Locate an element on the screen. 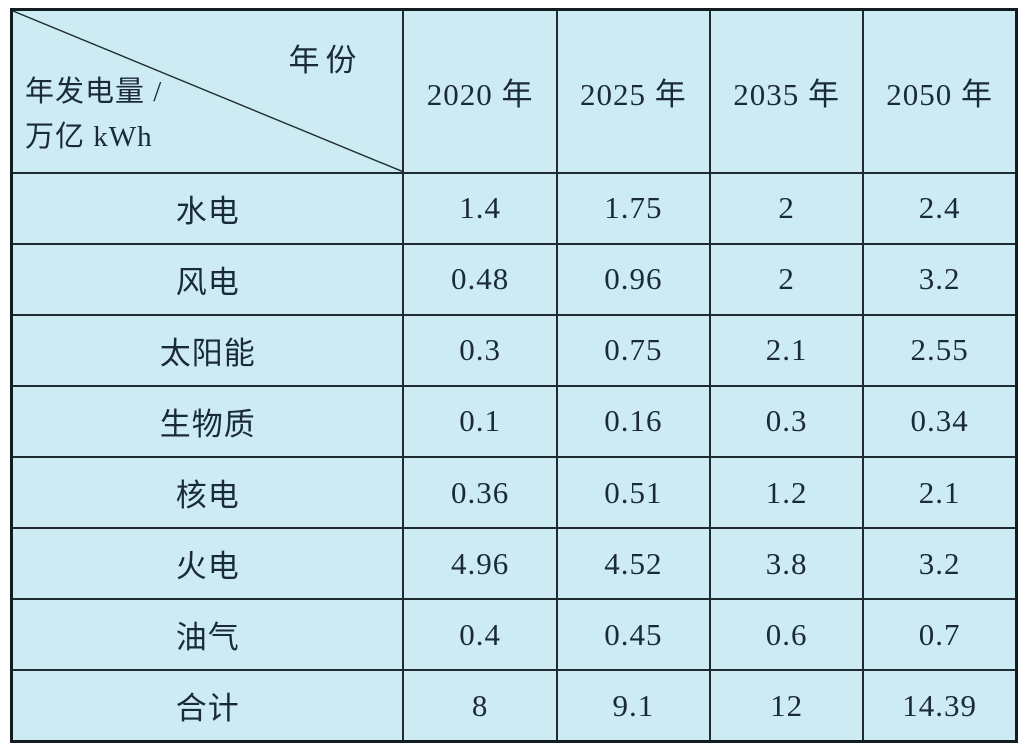 The height and width of the screenshot is (751, 1028). corner-row-dimension-line1: 年发电量 / is located at coordinates (94, 91).